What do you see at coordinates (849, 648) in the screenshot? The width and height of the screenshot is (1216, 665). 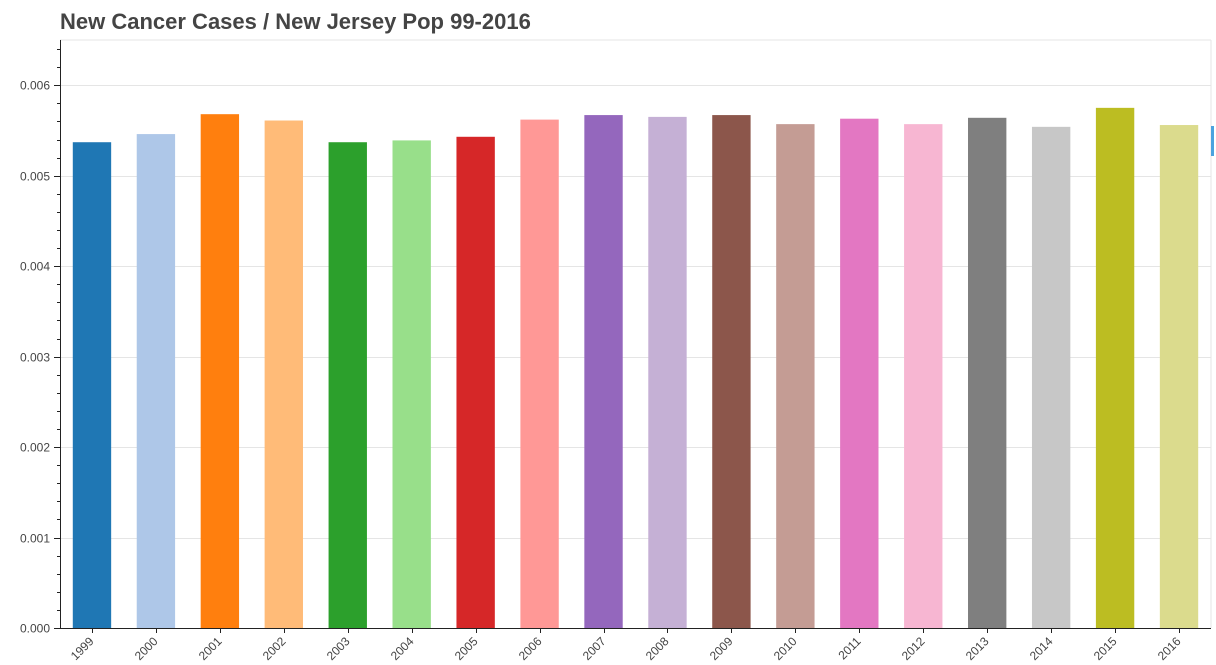 I see `x-tick-label: 2011` at bounding box center [849, 648].